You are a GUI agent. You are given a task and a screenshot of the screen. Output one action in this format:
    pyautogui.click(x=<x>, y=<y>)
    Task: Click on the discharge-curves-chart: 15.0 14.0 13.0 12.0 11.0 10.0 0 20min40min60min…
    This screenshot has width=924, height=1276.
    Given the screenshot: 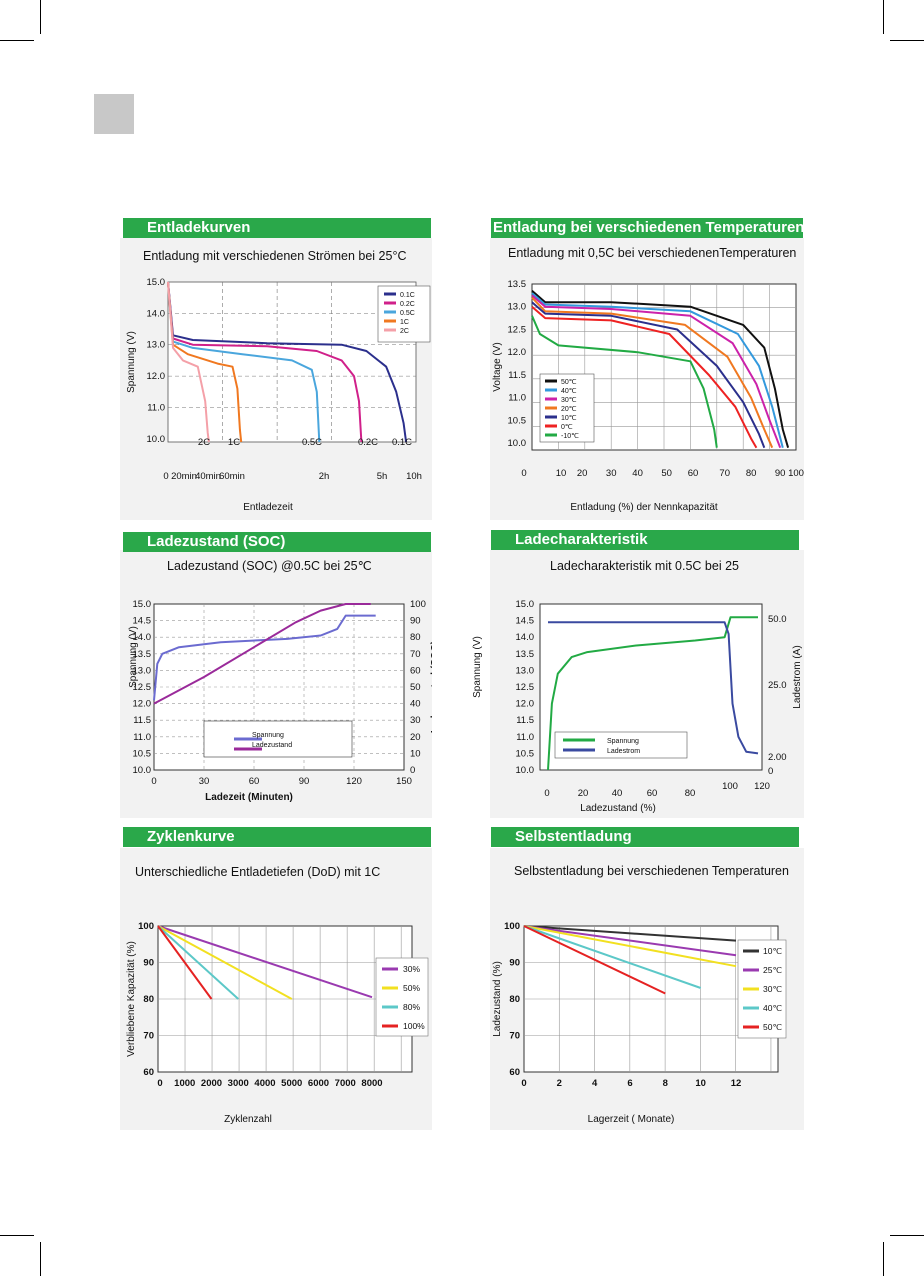 What is the action you would take?
    pyautogui.click(x=278, y=395)
    